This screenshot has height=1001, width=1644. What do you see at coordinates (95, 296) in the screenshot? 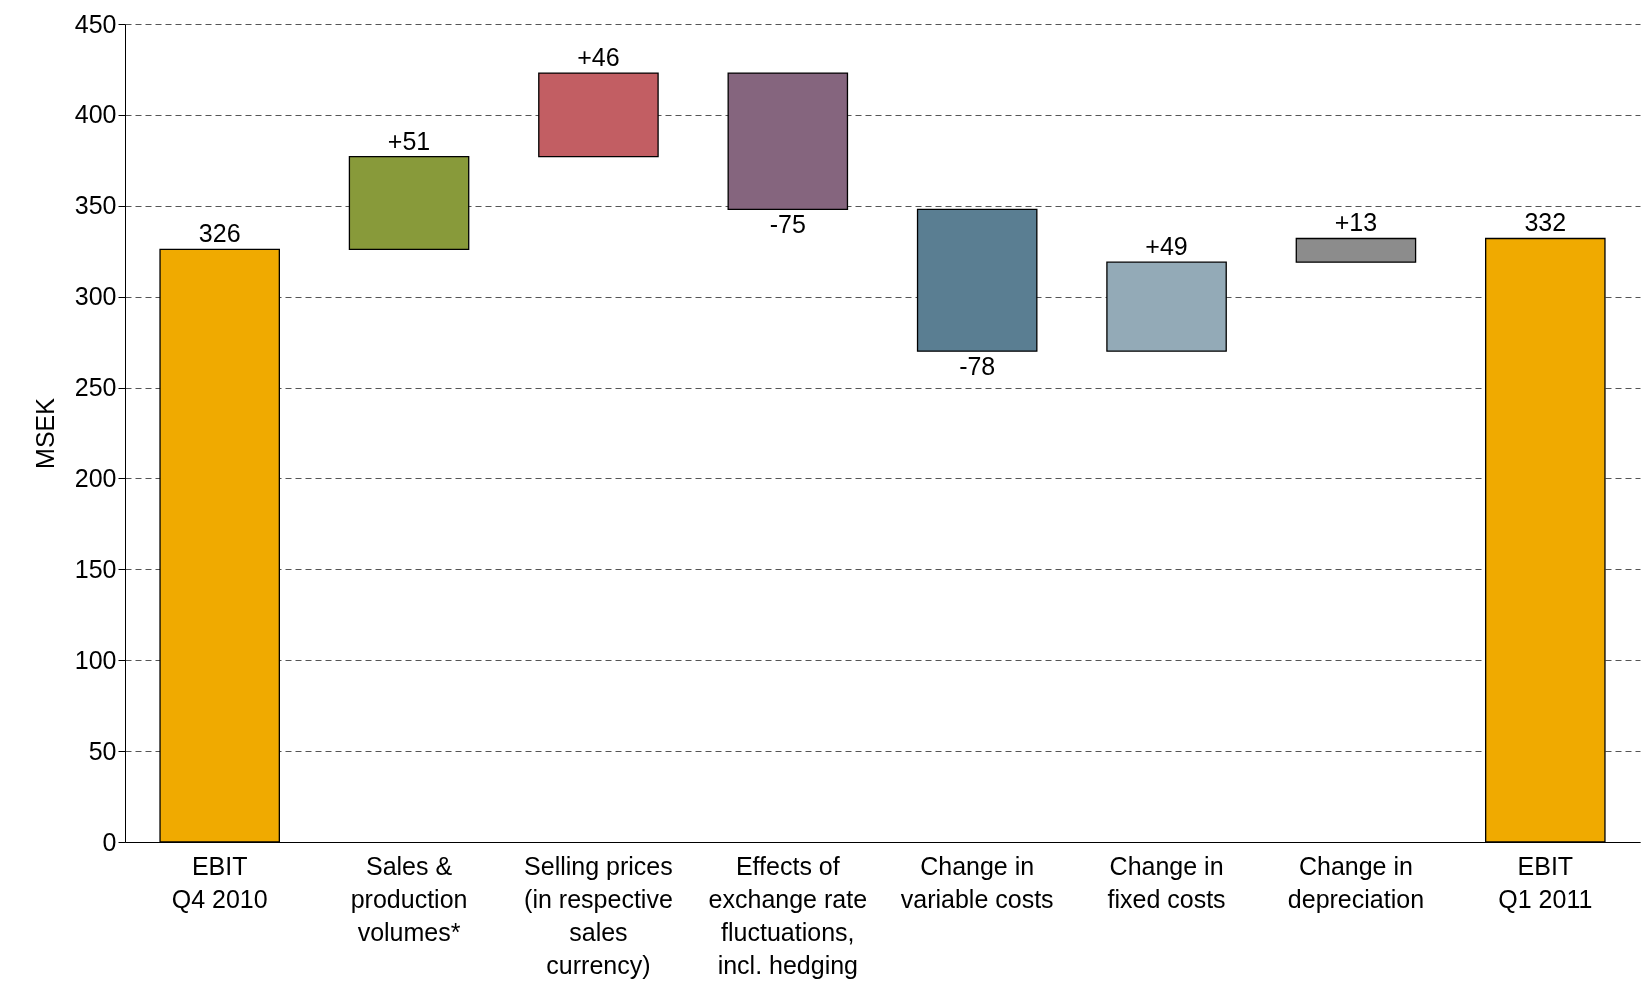
I see `y-tick-label: 300` at bounding box center [95, 296].